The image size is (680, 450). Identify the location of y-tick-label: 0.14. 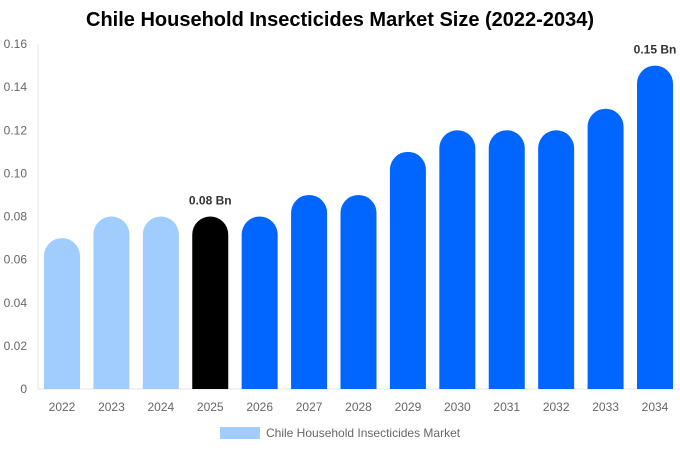
(16, 87).